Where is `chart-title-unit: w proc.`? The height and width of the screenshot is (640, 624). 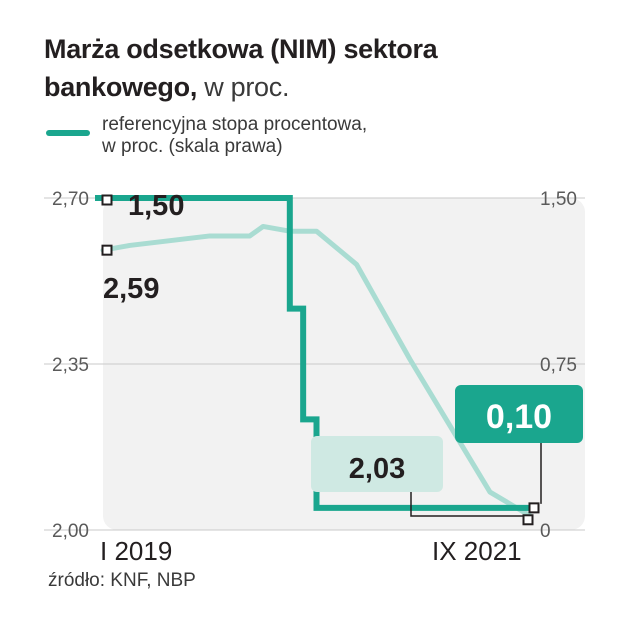
chart-title-unit: w proc. is located at coordinates (247, 87).